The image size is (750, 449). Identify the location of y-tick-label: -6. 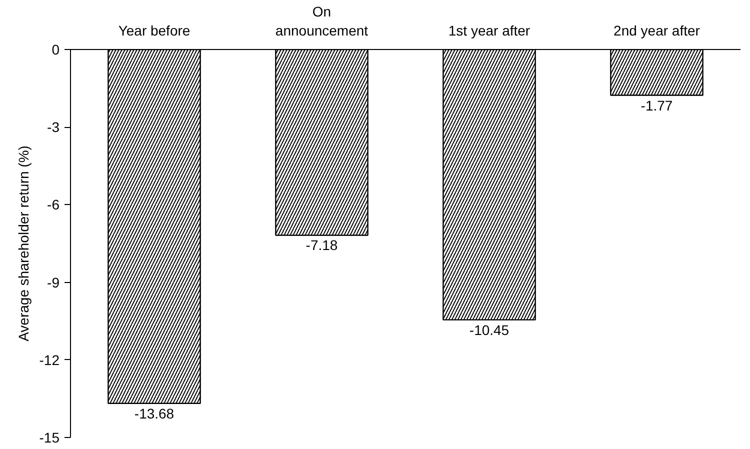
(53, 204).